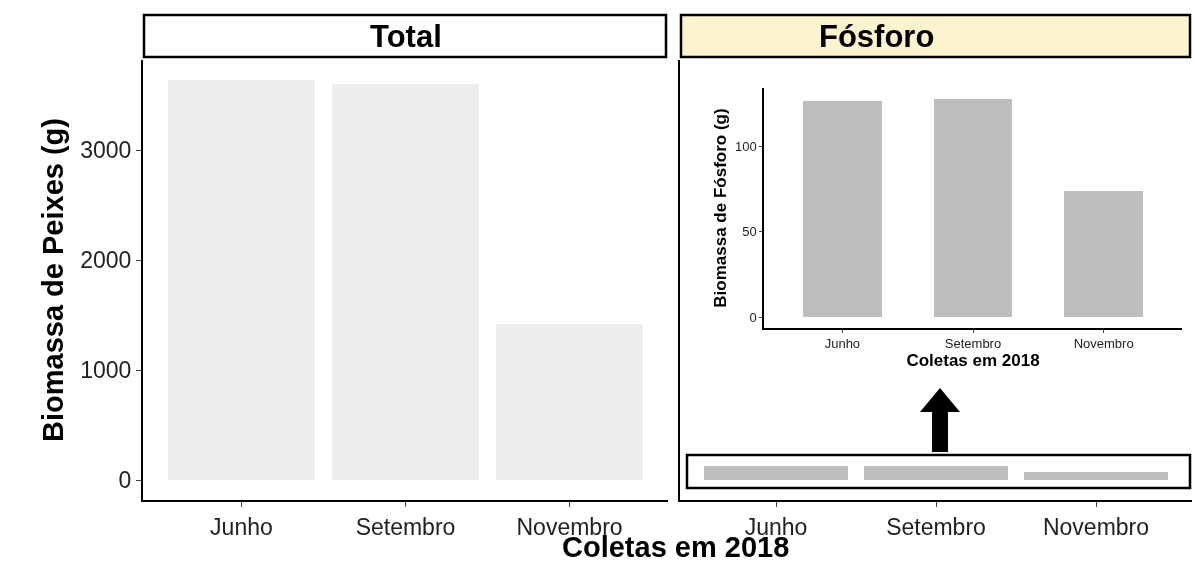 This screenshot has width=1195, height=567. What do you see at coordinates (106, 260) in the screenshot?
I see `y-tick-label: 2000` at bounding box center [106, 260].